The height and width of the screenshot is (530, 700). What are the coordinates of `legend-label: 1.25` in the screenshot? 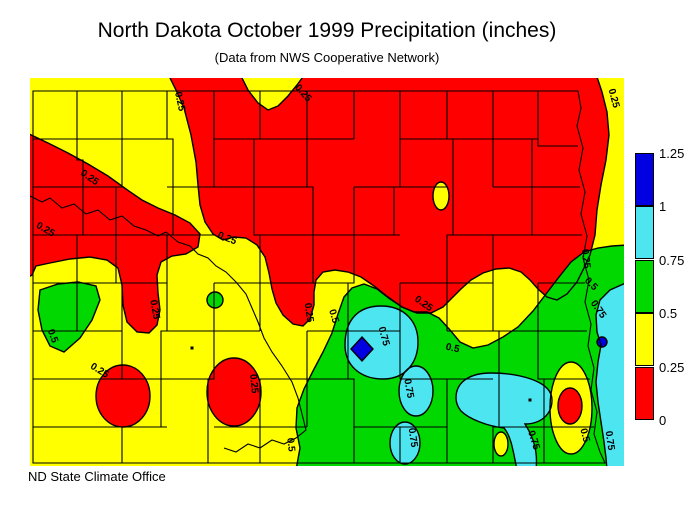 It's located at (672, 153).